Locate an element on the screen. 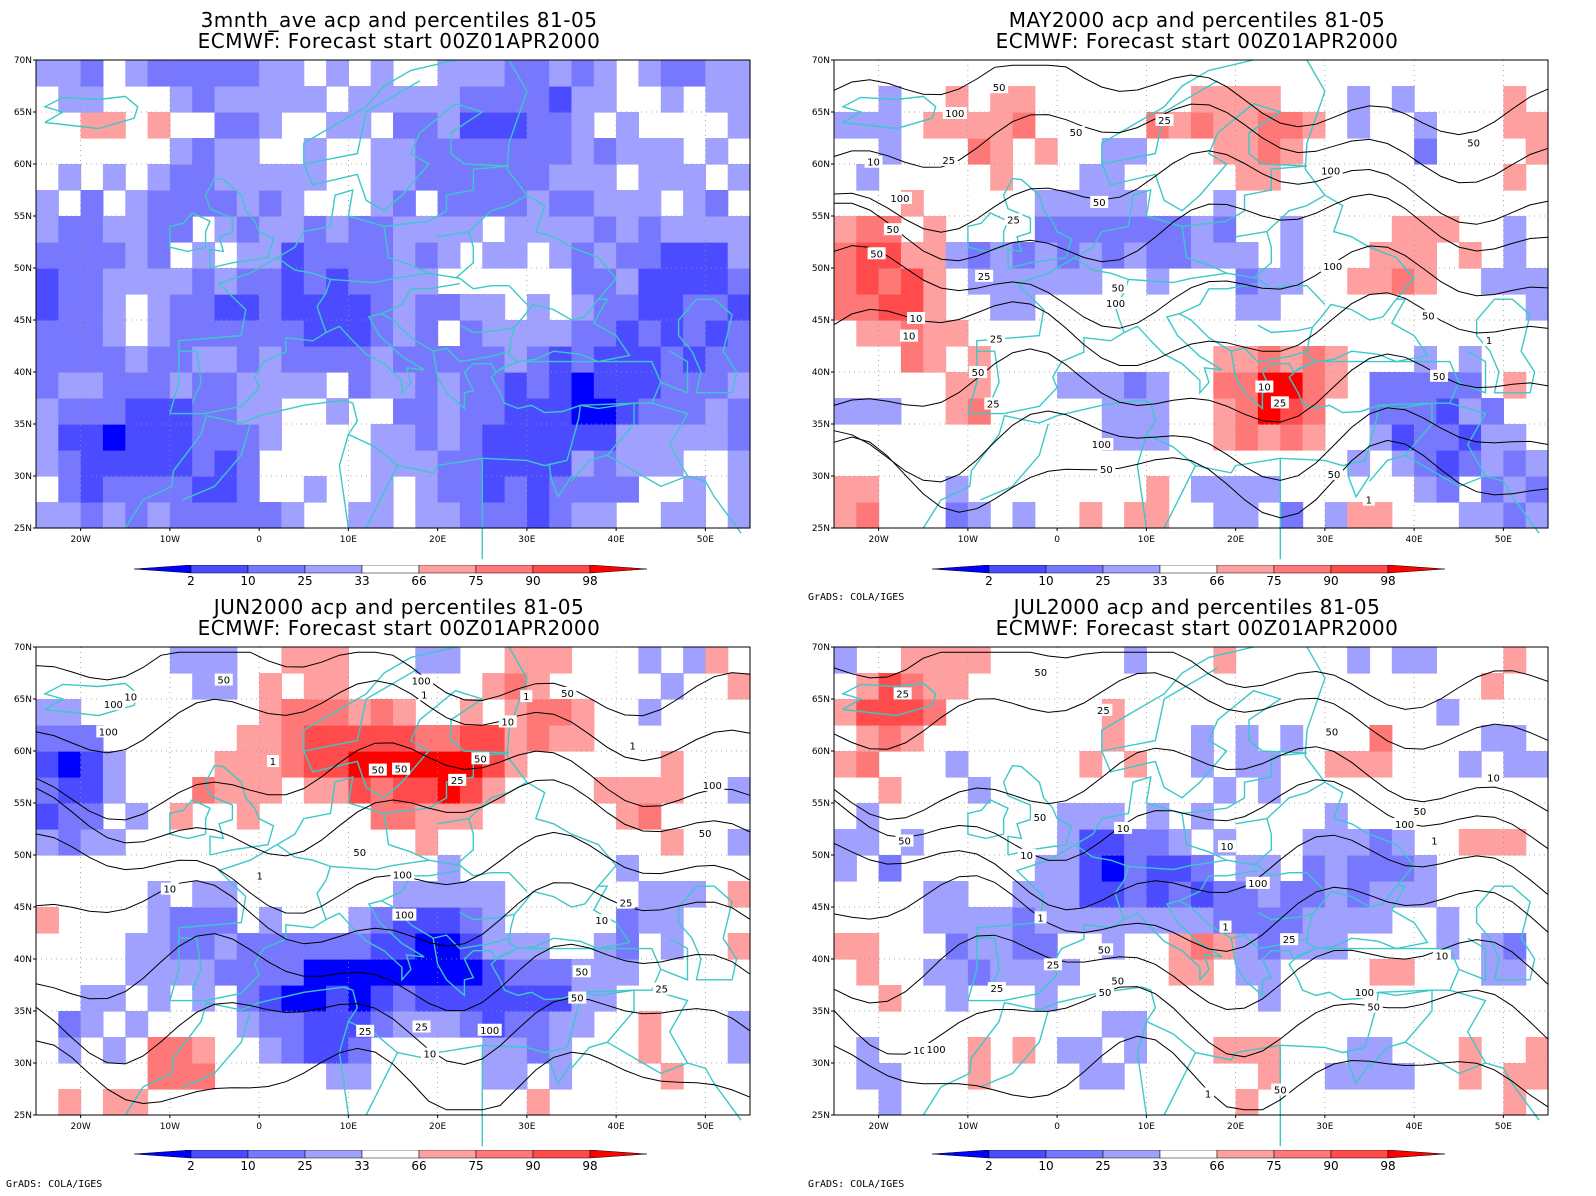 The height and width of the screenshot is (1196, 1596). contour-label: 10 is located at coordinates (916, 319).